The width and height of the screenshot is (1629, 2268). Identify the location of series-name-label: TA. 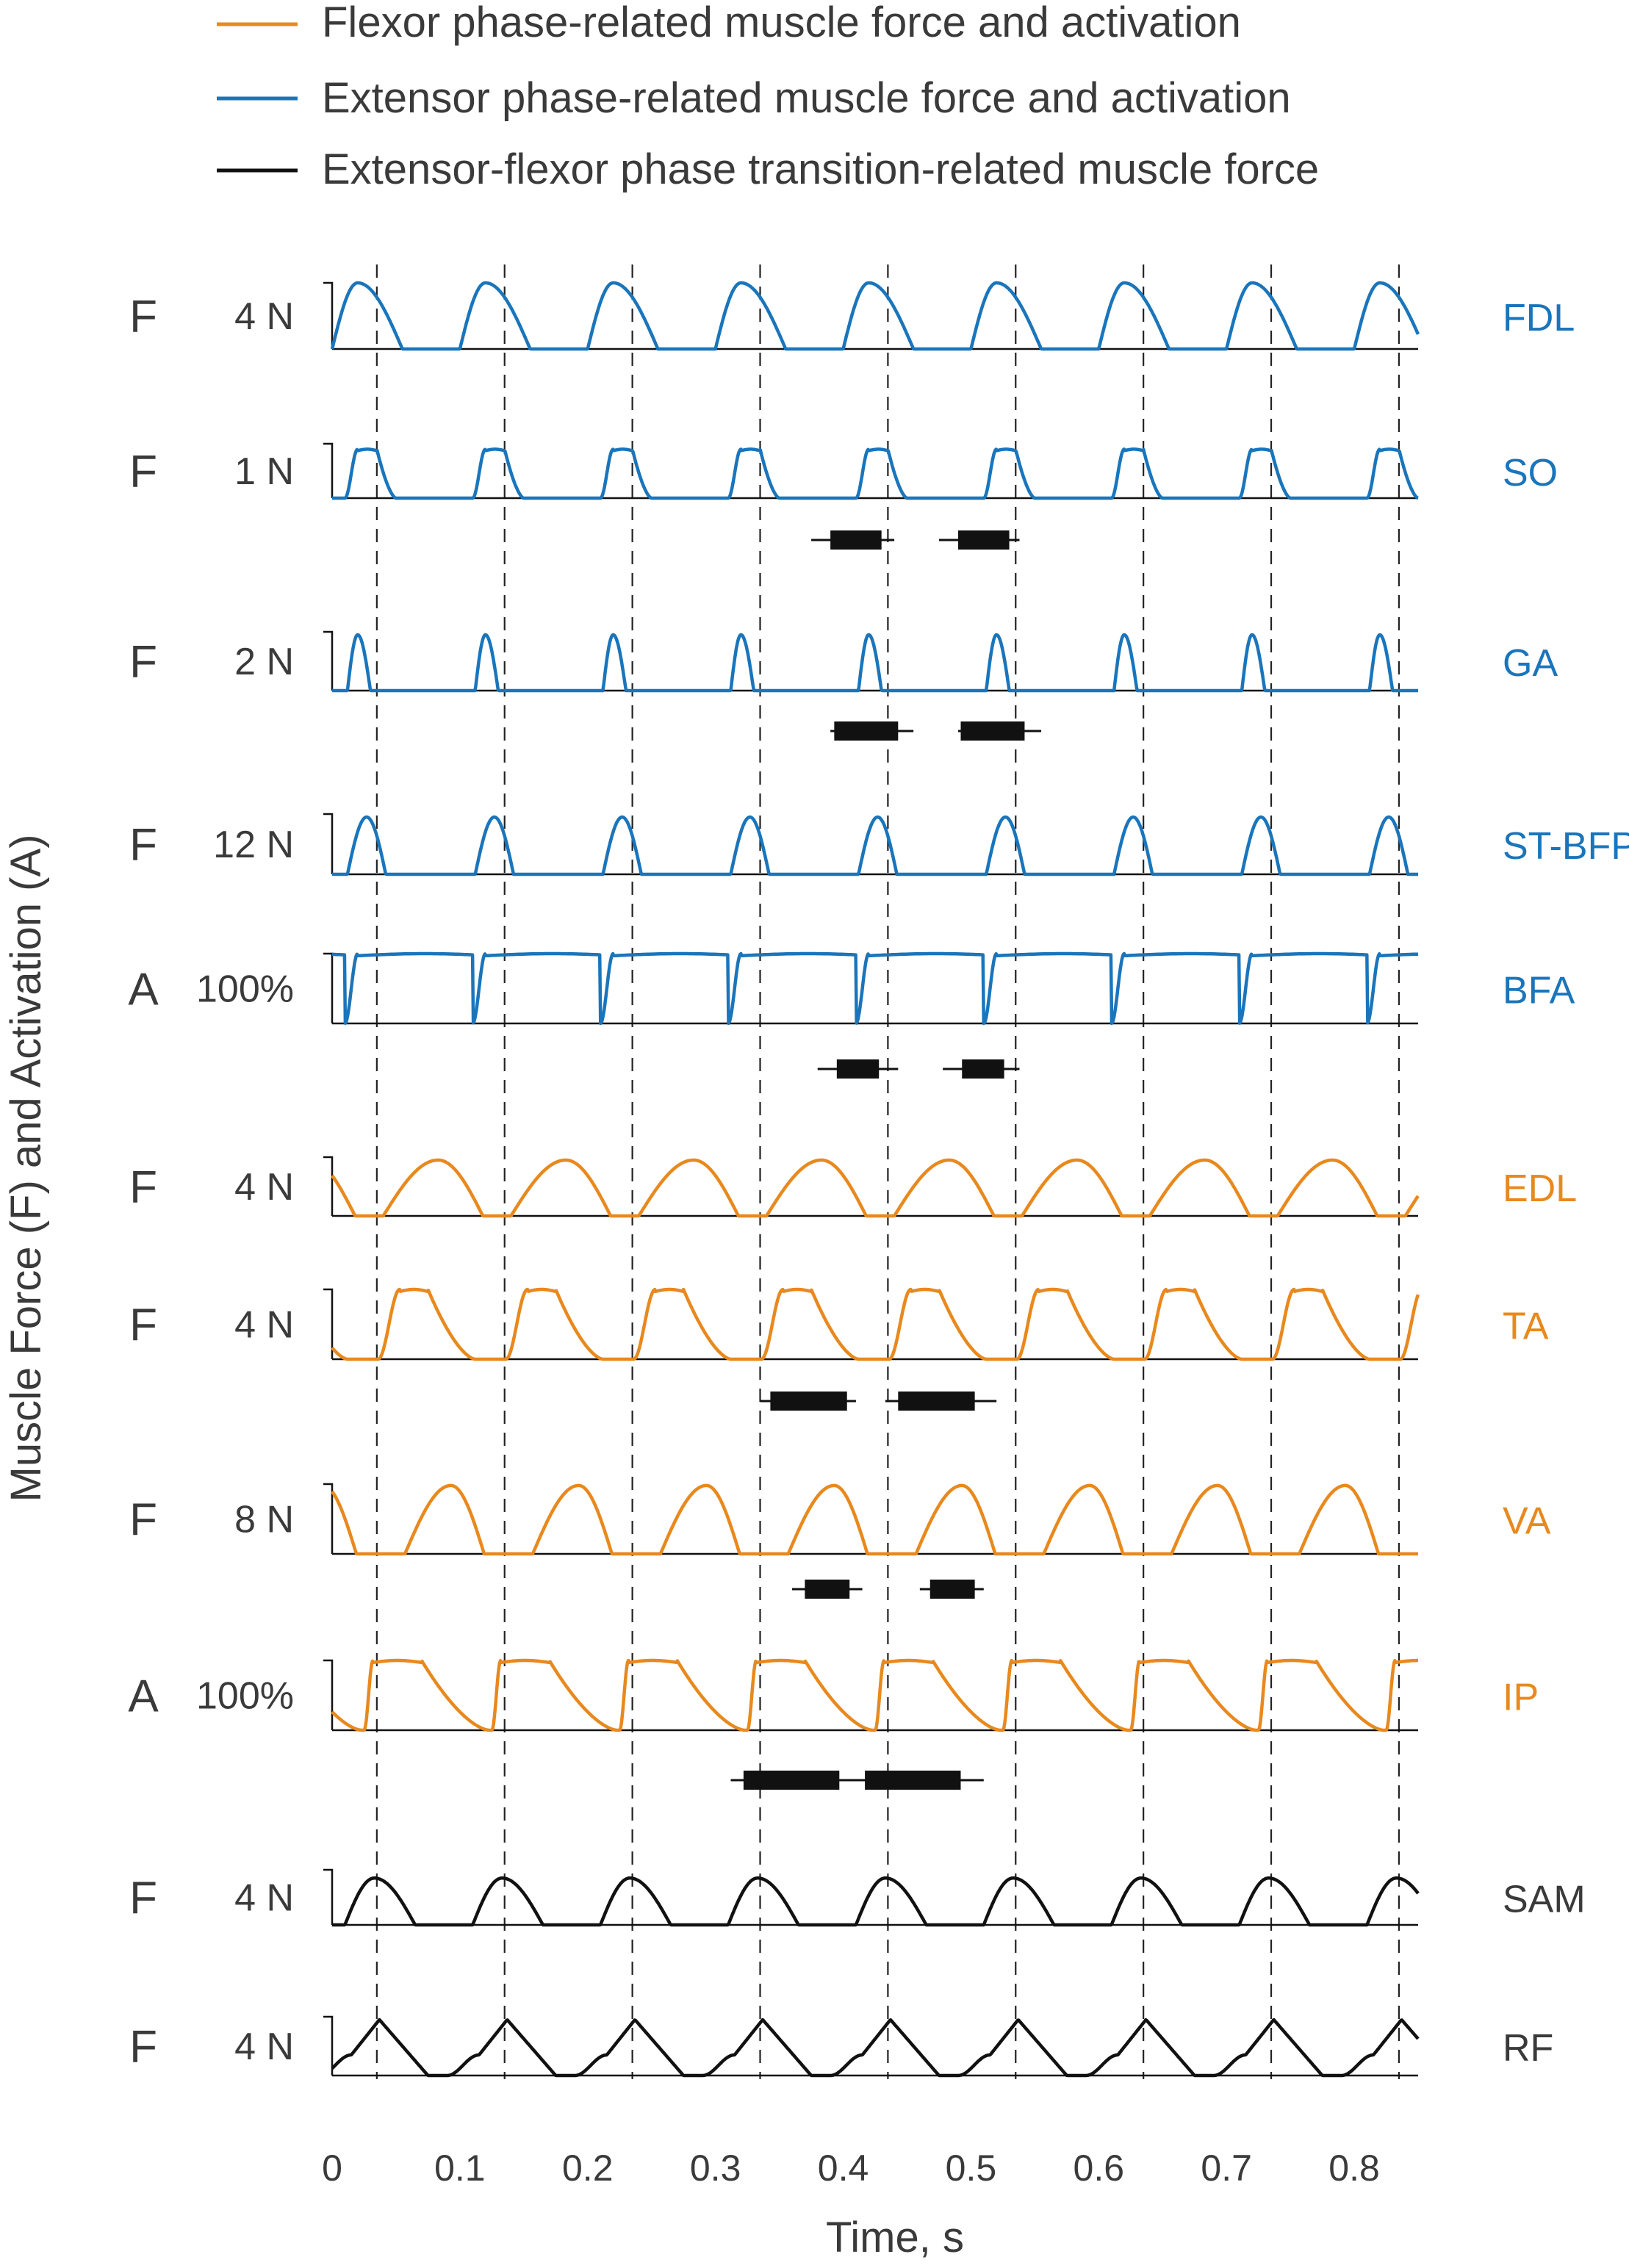
(1526, 1327).